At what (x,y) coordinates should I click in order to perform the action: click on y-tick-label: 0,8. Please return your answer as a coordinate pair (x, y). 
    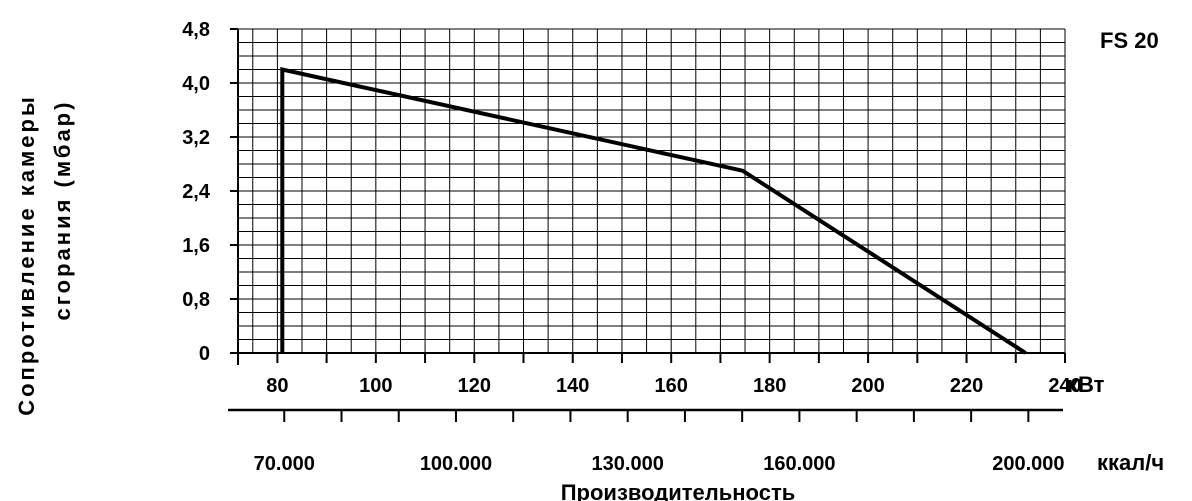
    Looking at the image, I should click on (196, 300).